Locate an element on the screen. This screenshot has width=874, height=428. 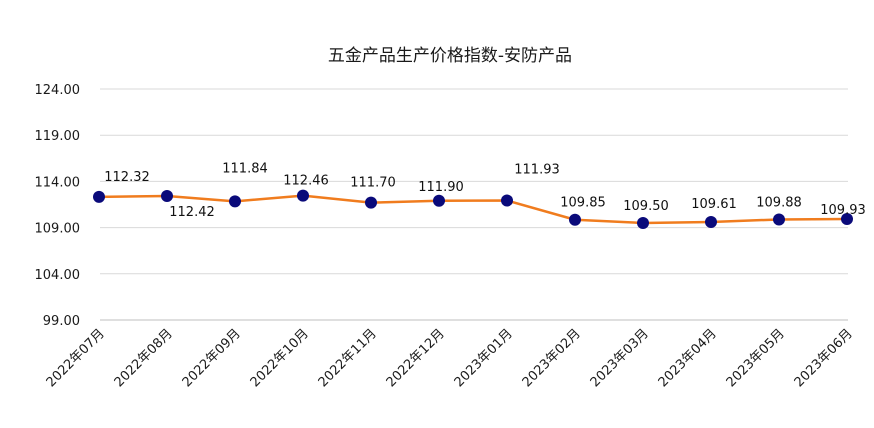
x-tick-label: 2023年06月 is located at coordinates (824, 358).